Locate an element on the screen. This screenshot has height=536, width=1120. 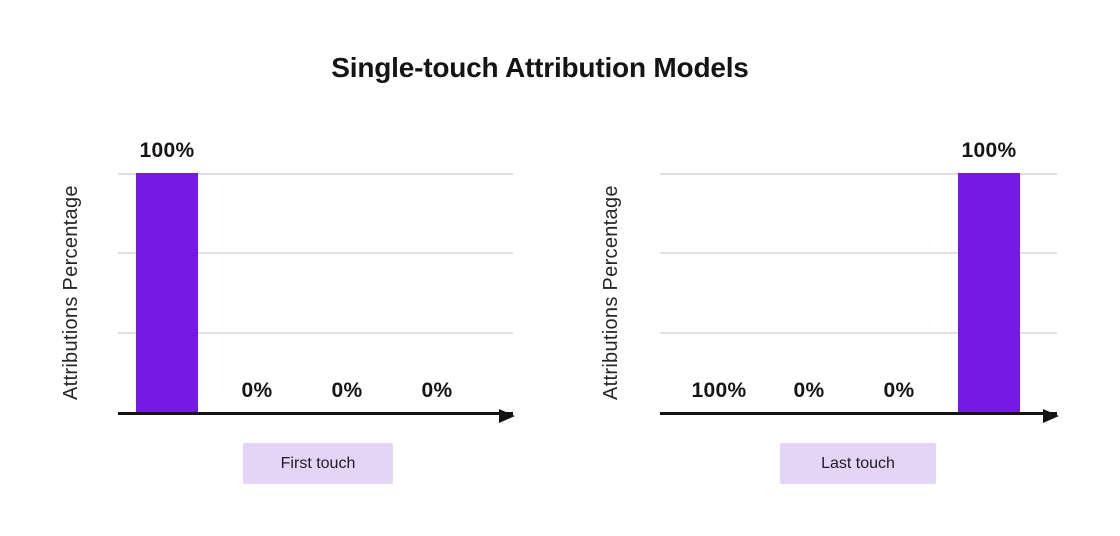
first-touch-badge: First touch is located at coordinates (318, 463).